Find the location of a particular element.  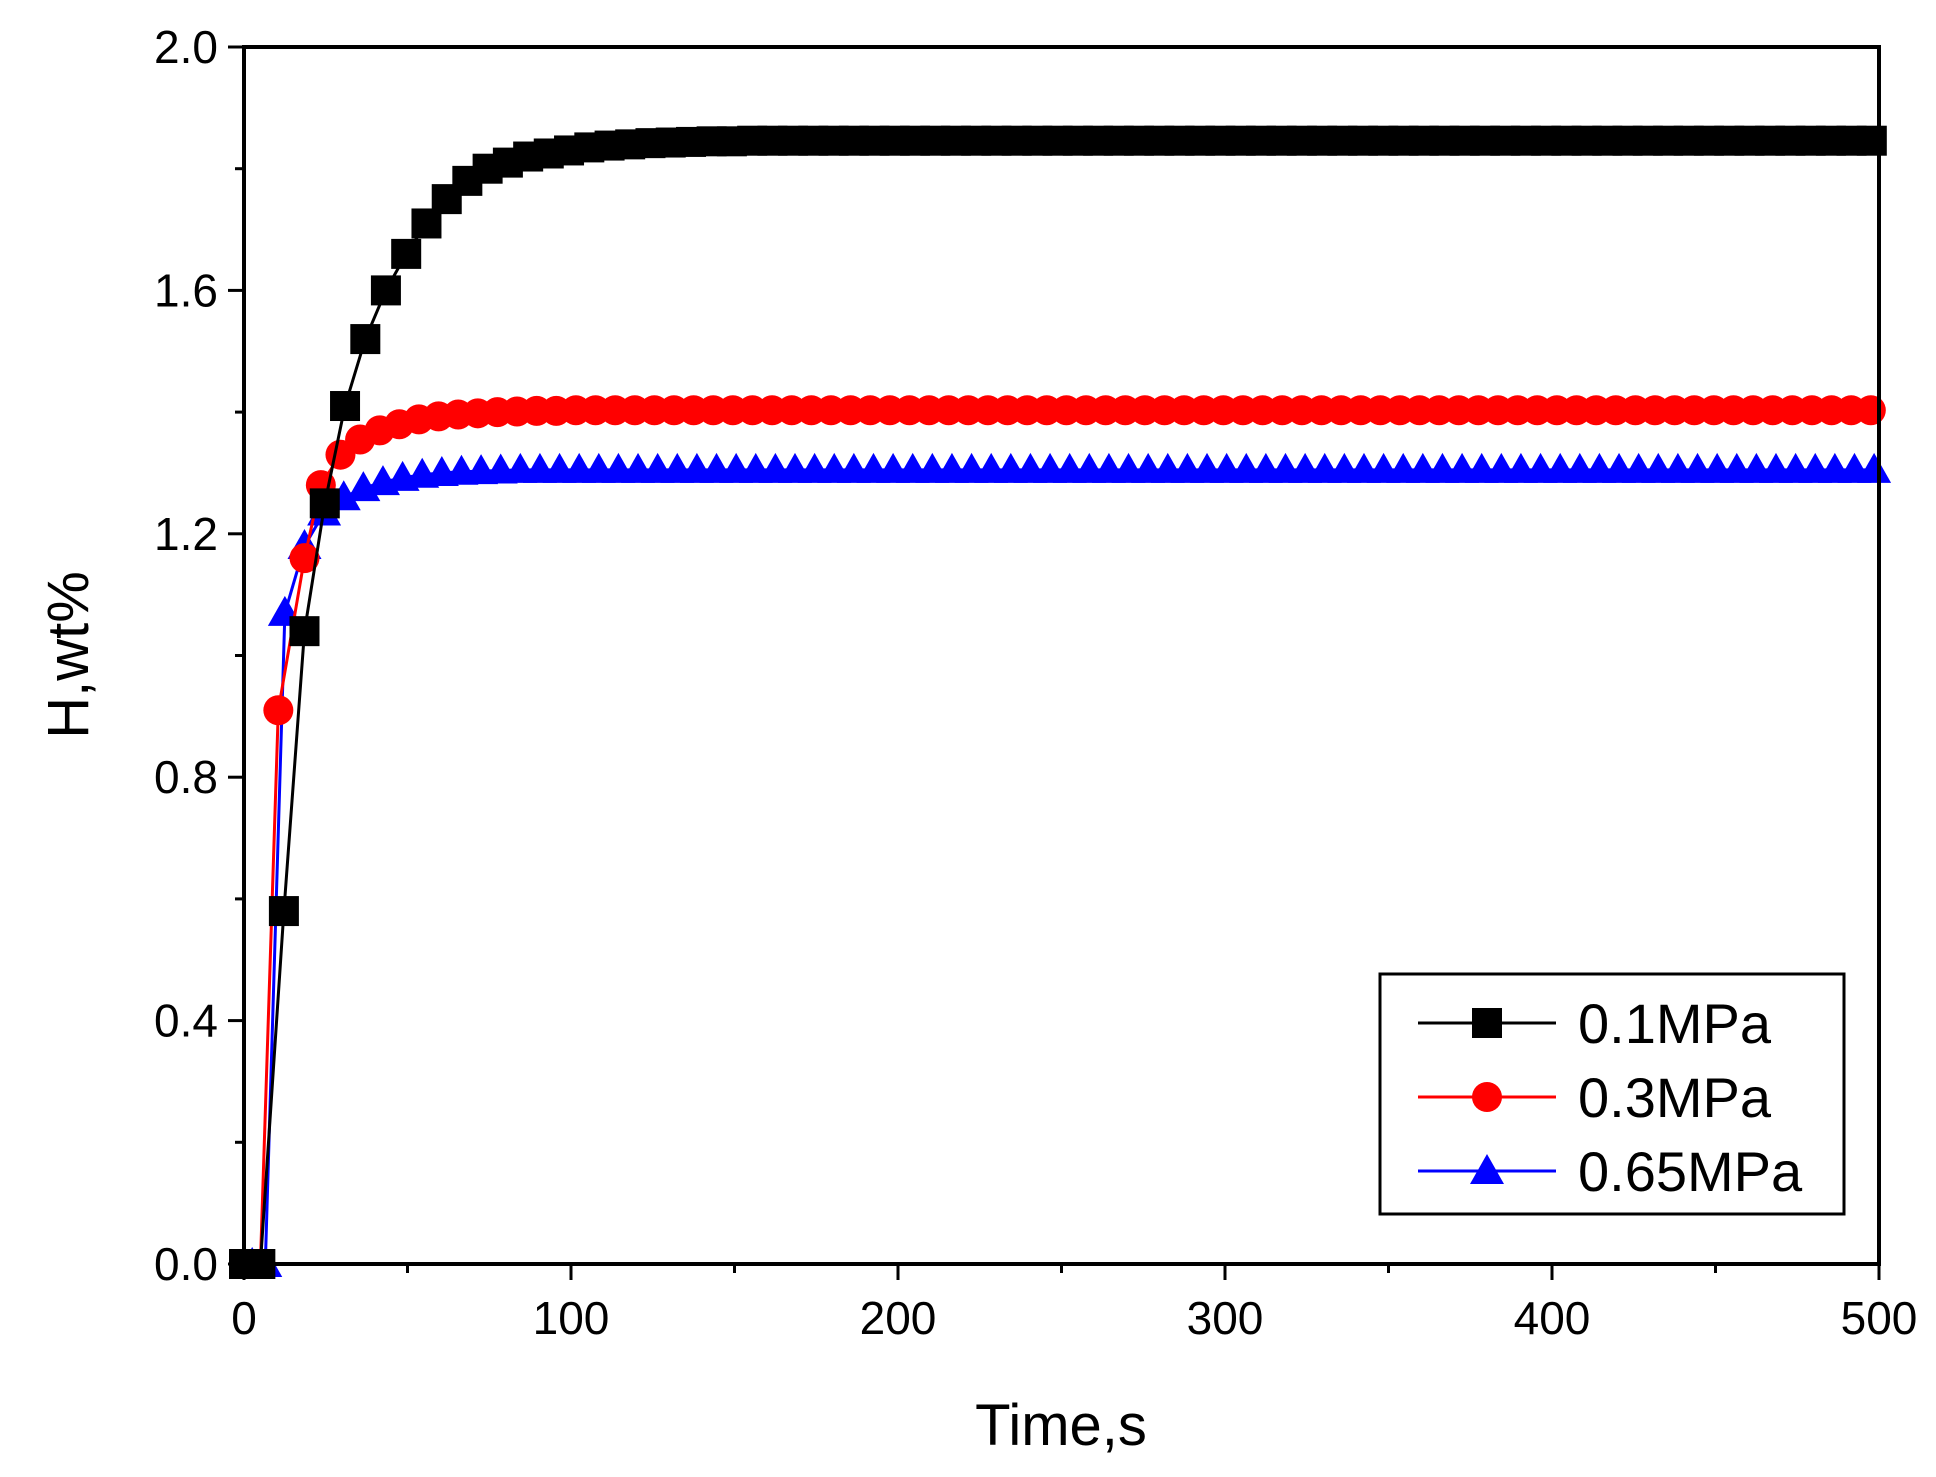

x-tick-label: 200 is located at coordinates (898, 1318).